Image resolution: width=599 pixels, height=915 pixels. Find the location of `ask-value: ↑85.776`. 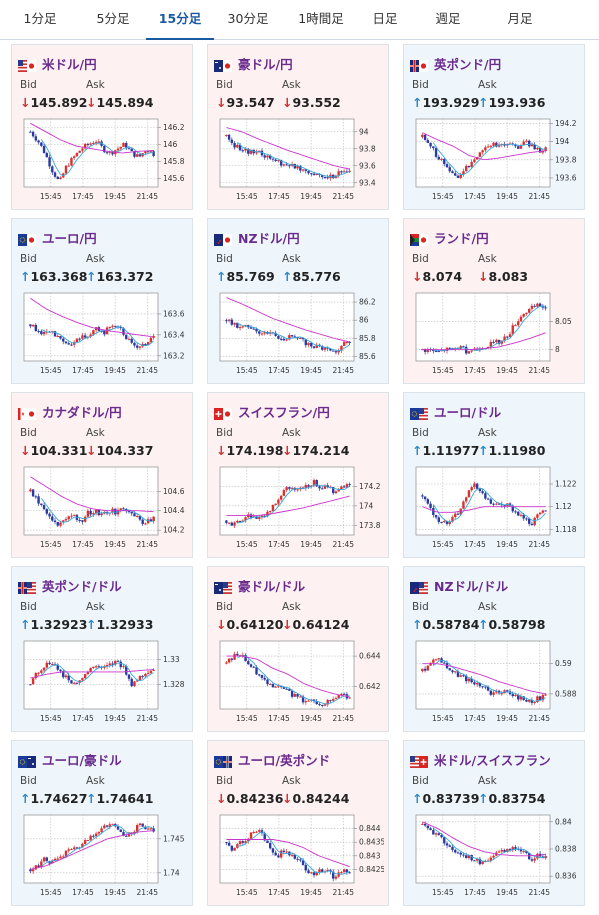

ask-value: ↑85.776 is located at coordinates (311, 276).